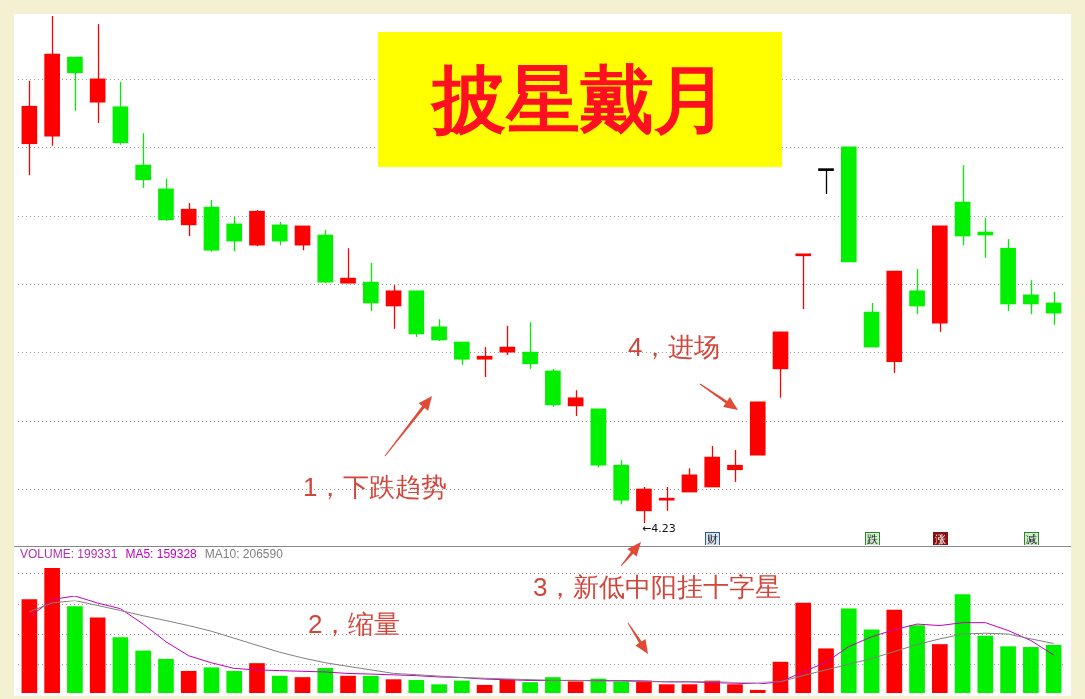  I want to click on text: MA5: 159328, so click(161, 554).